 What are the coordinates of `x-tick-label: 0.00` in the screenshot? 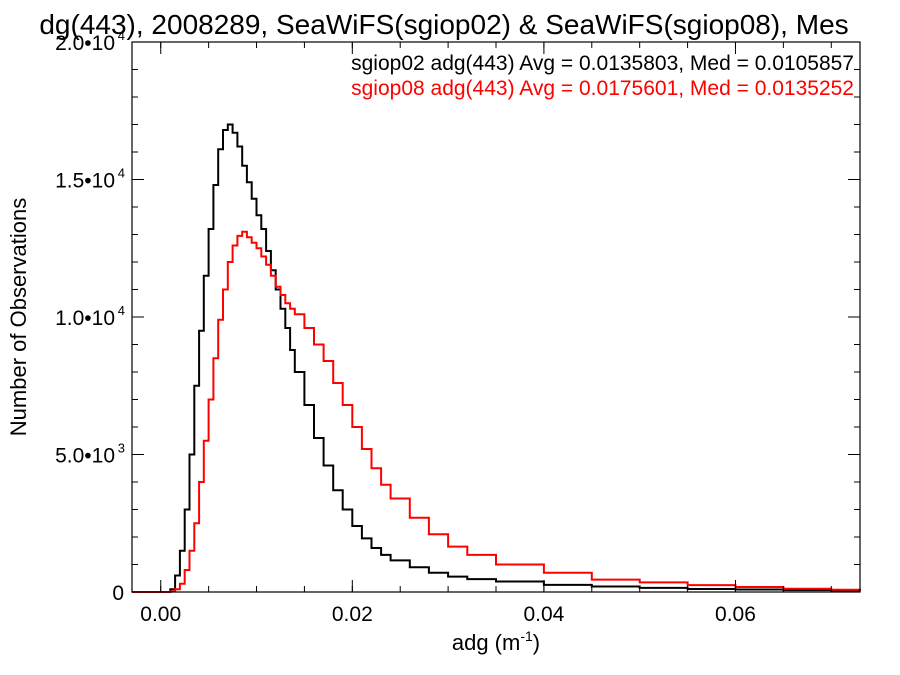 It's located at (160, 614).